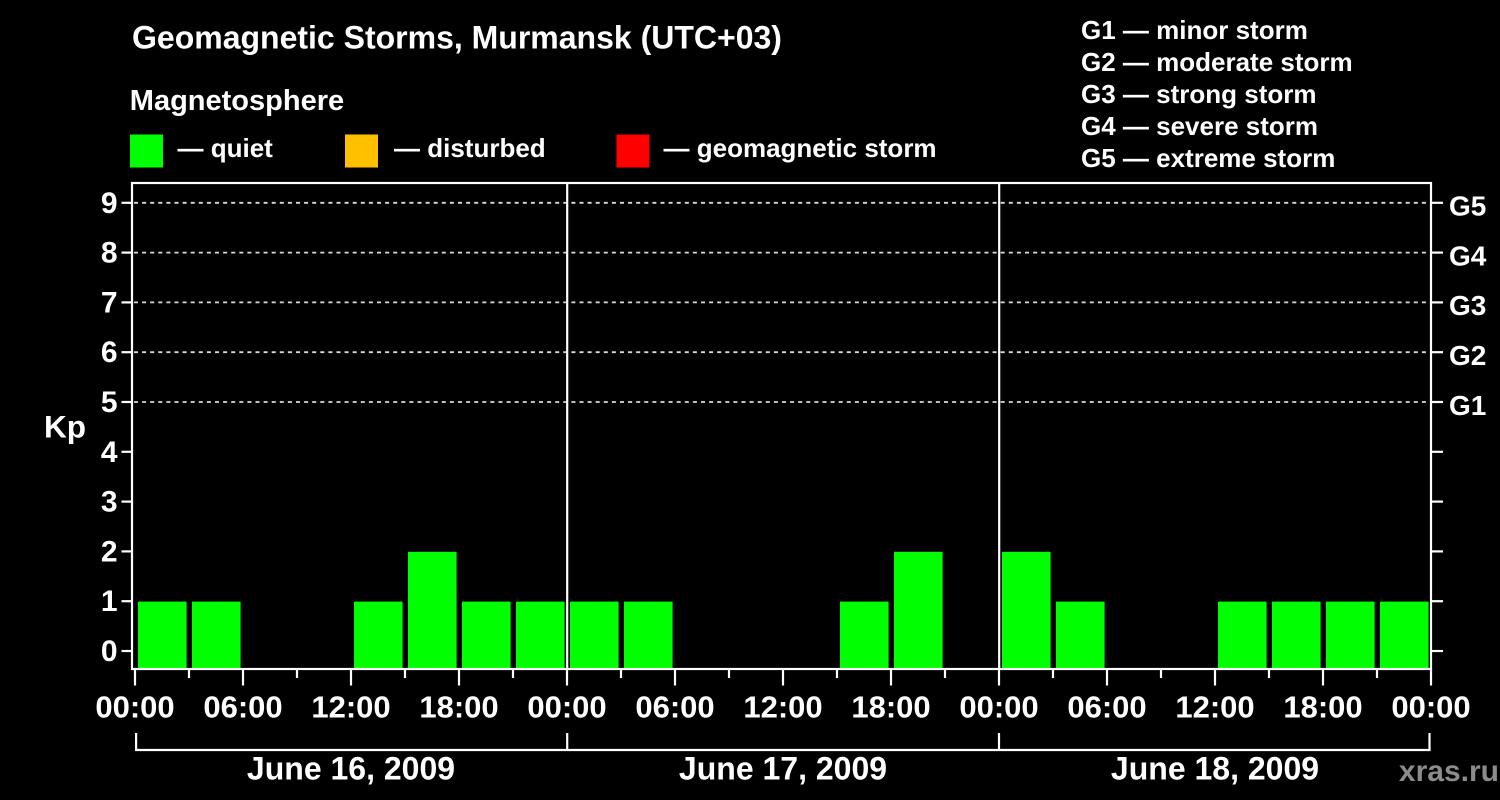  I want to click on svg-text: G2, so click(1467, 355).